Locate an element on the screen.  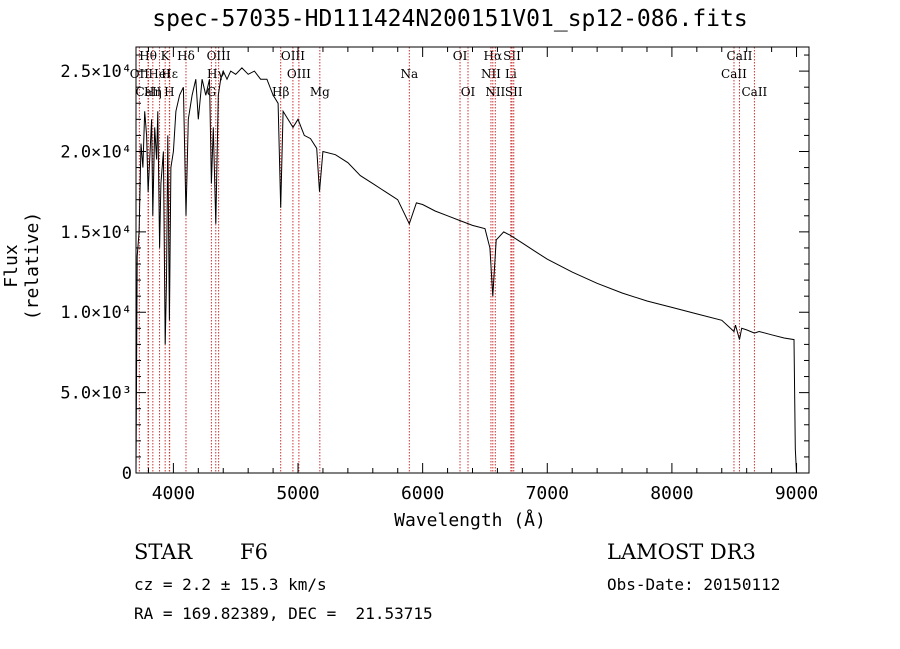
redshift-cz: cz = 2.2 ± 15.3 km/s is located at coordinates (230, 584).